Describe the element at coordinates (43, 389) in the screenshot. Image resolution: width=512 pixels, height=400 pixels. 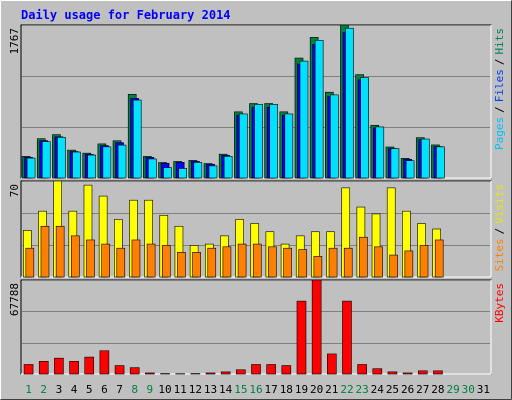
I see `x-tick-label: 2` at that location.